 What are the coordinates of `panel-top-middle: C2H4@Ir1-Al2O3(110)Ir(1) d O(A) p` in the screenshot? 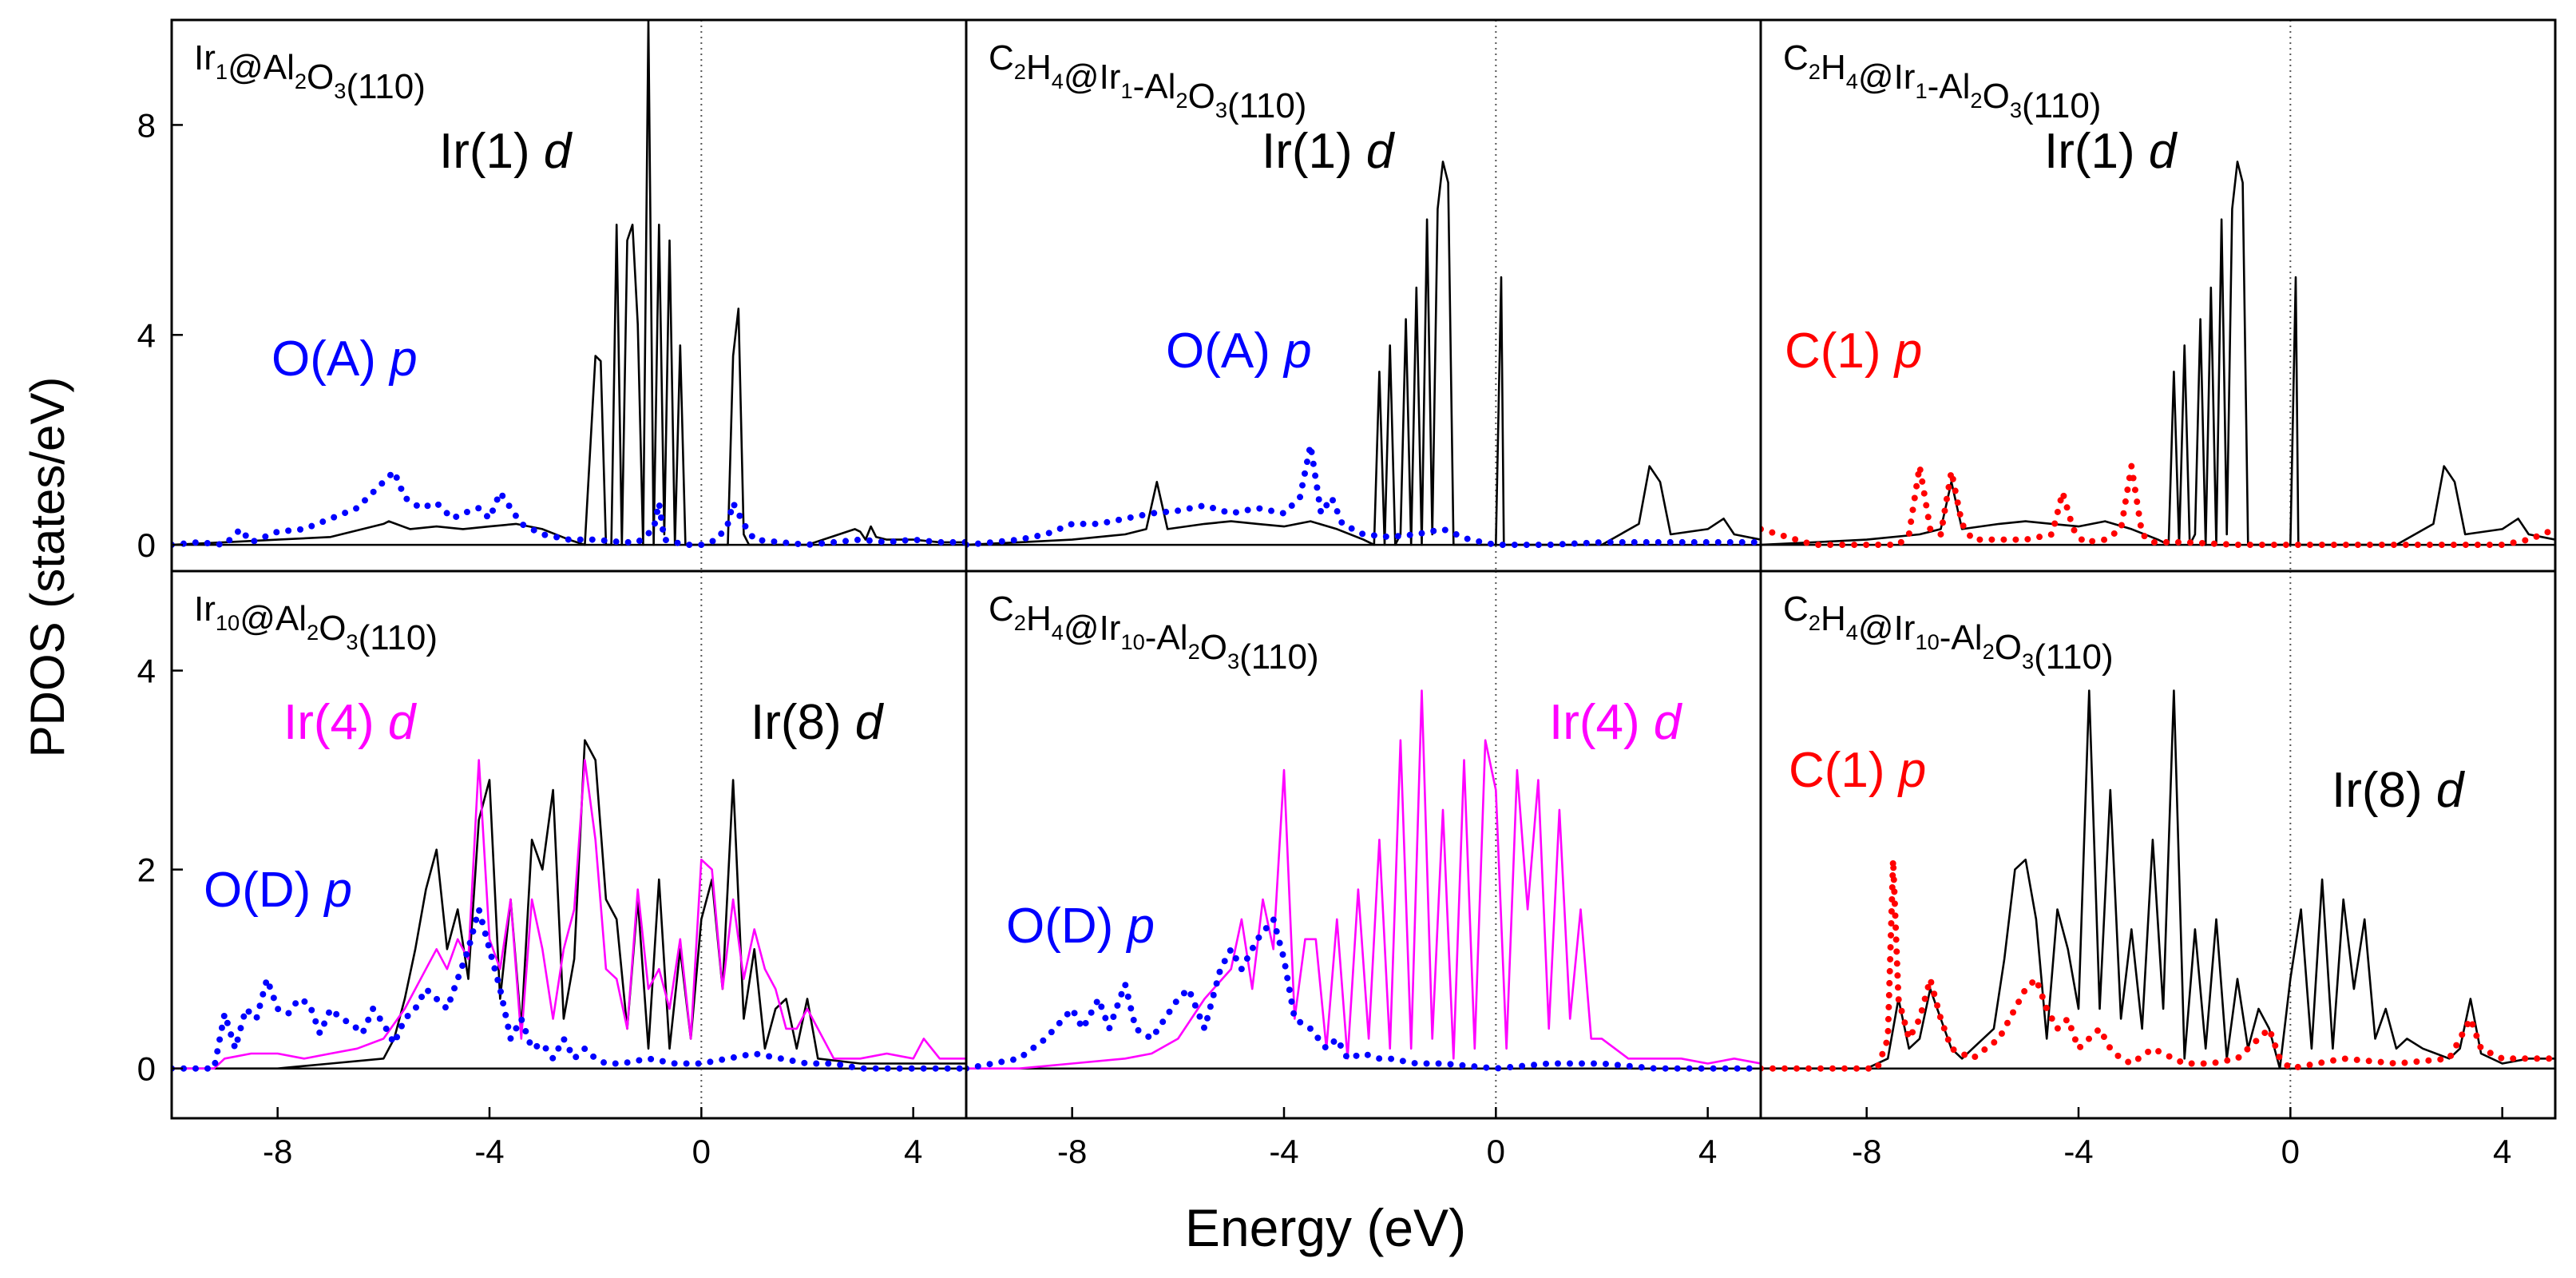 It's located at (1363, 295).